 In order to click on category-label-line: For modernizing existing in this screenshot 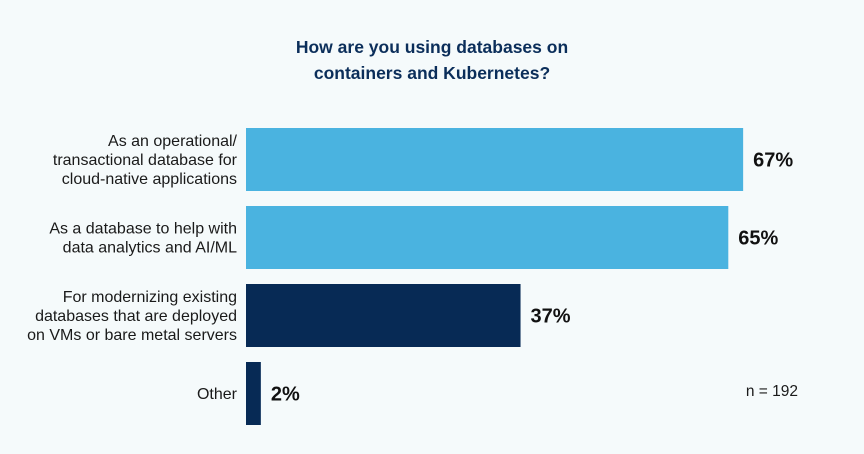, I will do `click(150, 297)`.